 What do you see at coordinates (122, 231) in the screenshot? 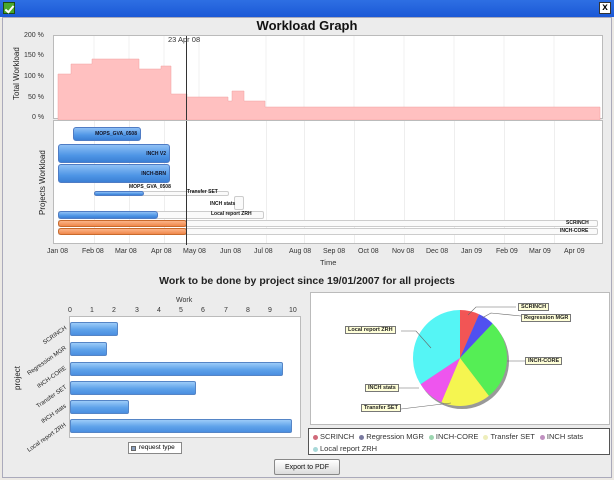
I see `gantt-bar-inch-core` at bounding box center [122, 231].